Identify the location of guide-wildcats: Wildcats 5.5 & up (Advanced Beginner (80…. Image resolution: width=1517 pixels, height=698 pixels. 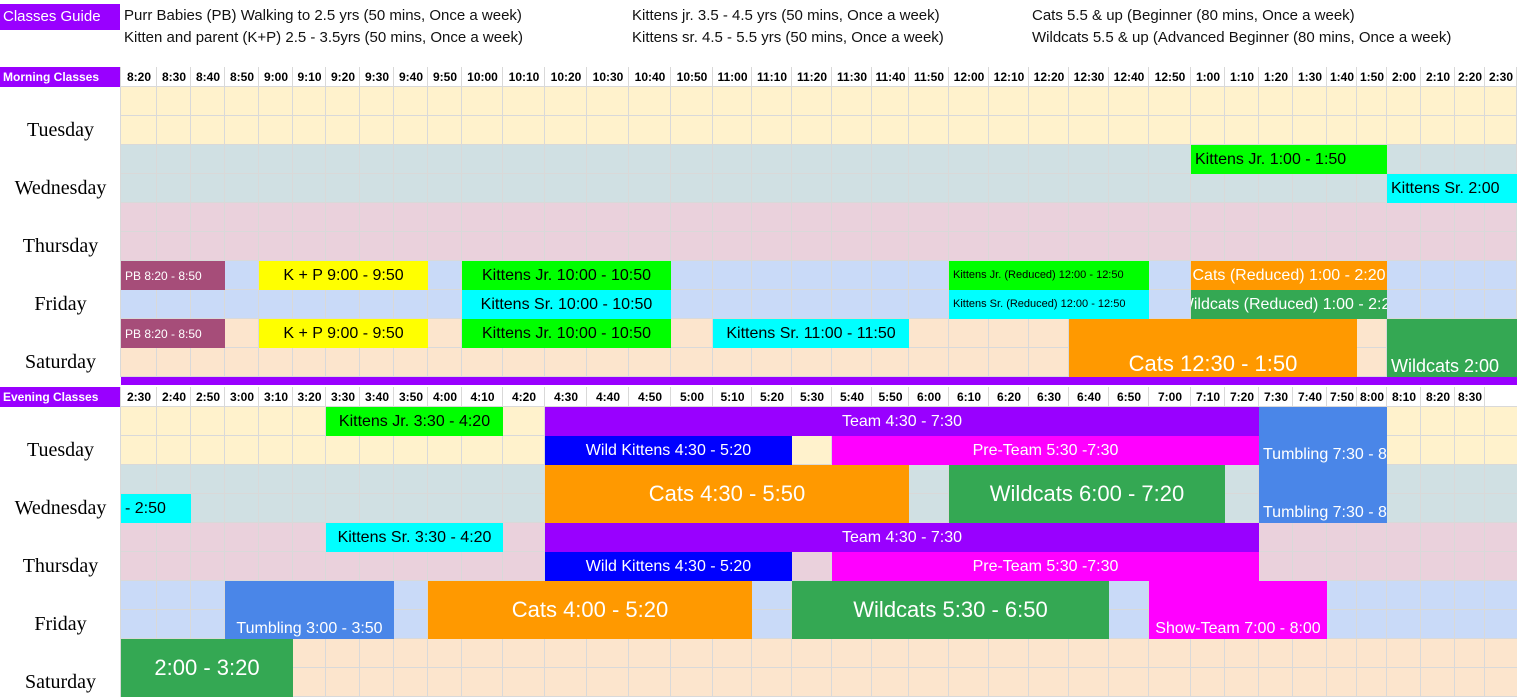
(1242, 37).